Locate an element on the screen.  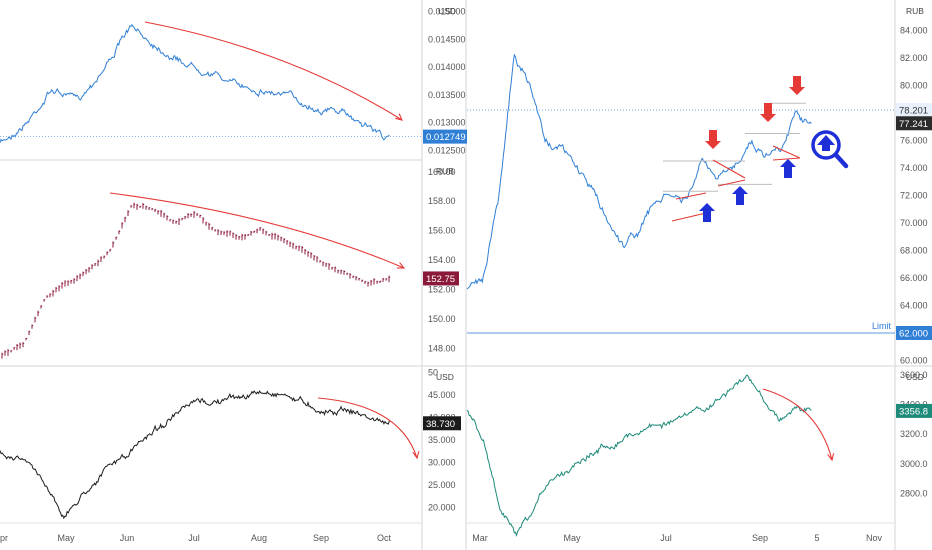
y-tick-label: 66.000 is located at coordinates (914, 278).